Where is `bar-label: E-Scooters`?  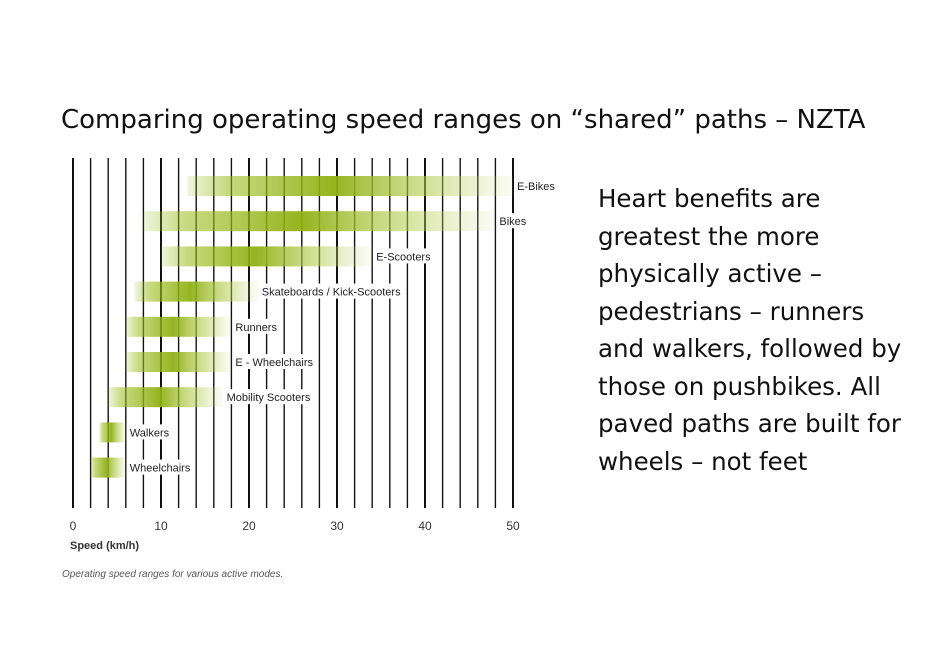 bar-label: E-Scooters is located at coordinates (403, 257).